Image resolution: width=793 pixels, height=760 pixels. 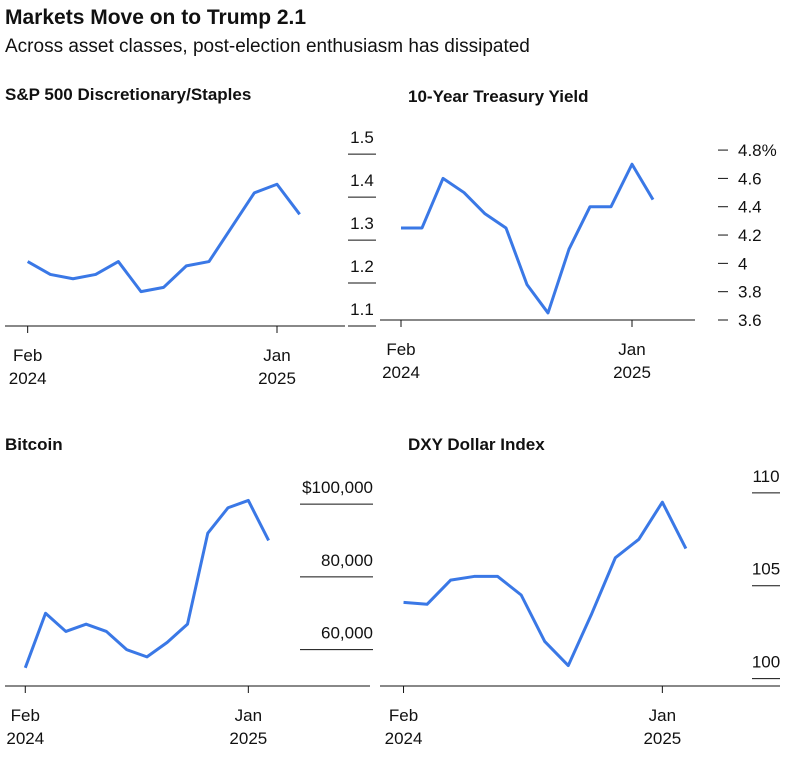 What do you see at coordinates (362, 180) in the screenshot?
I see `y-tick-label: 1.4` at bounding box center [362, 180].